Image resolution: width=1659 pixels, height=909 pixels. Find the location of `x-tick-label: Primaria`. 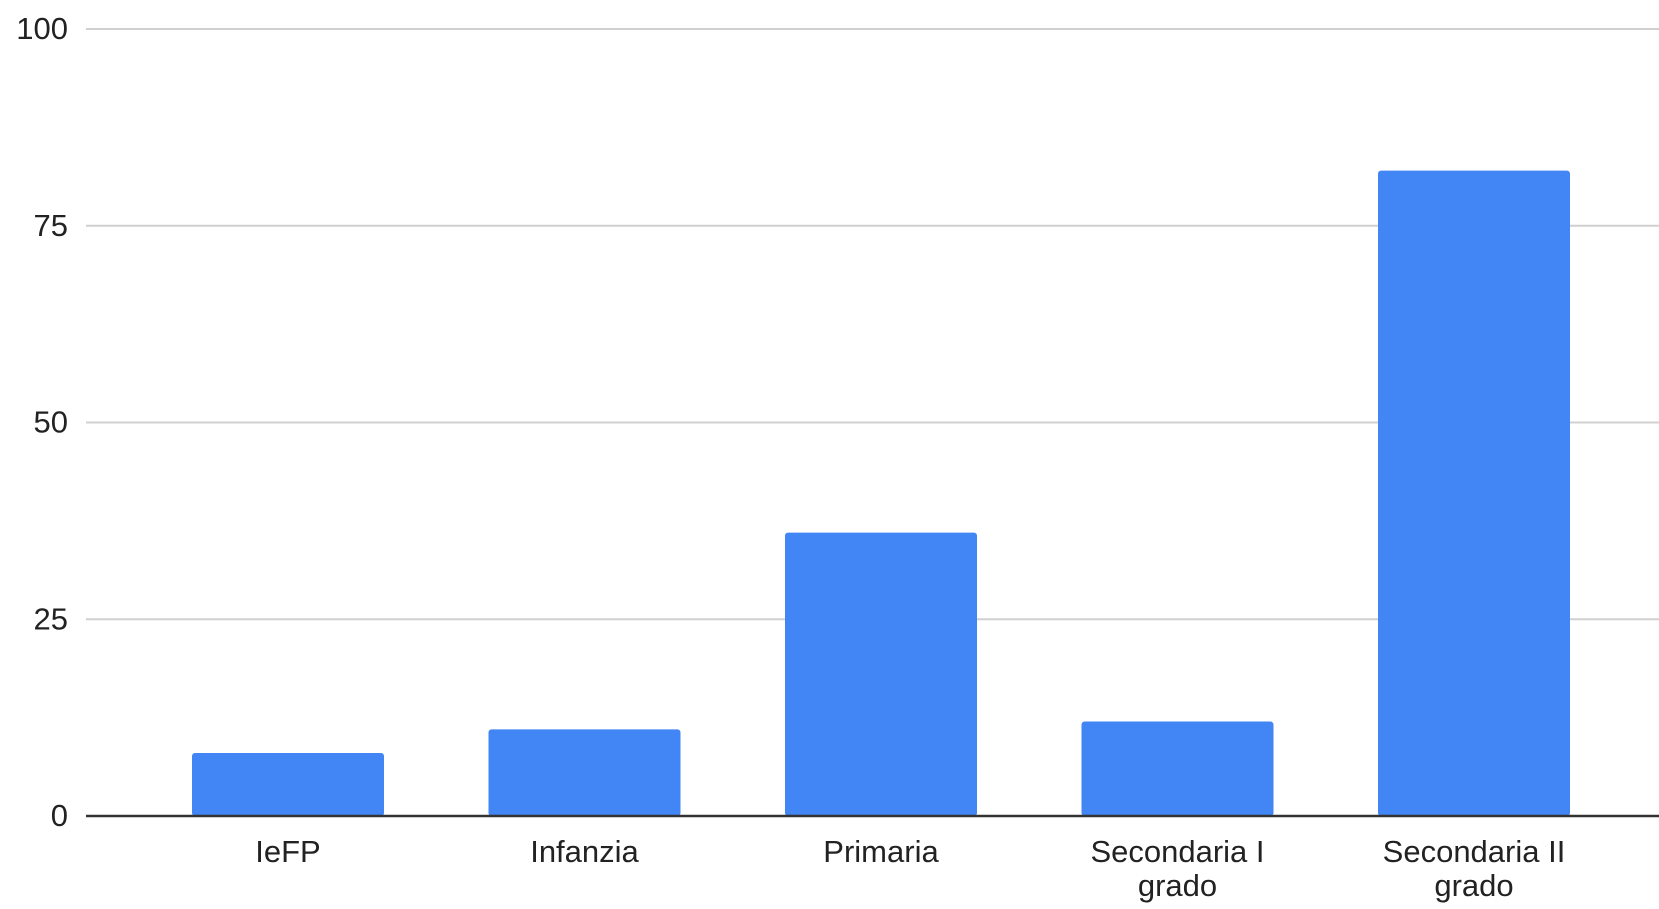

x-tick-label: Primaria is located at coordinates (881, 851).